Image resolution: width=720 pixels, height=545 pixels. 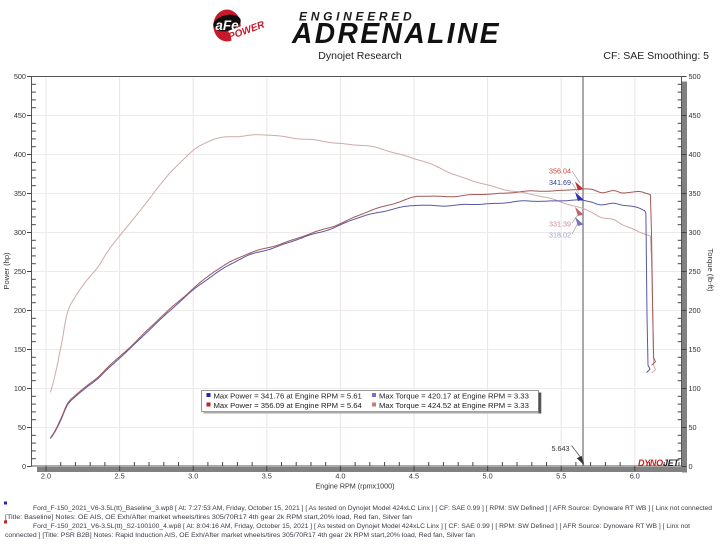 I want to click on svg-text: 2.5, so click(x=120, y=476).